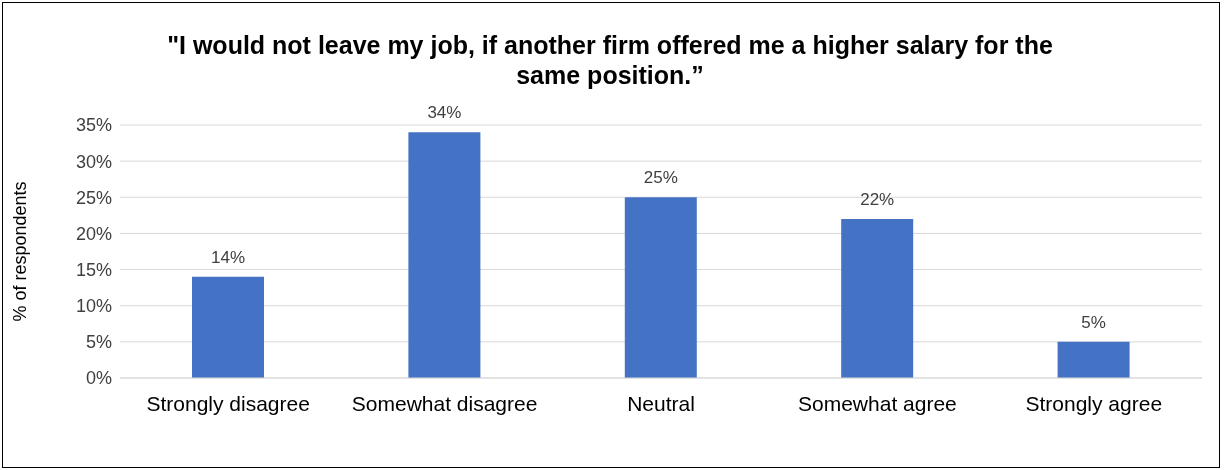  What do you see at coordinates (98, 378) in the screenshot?
I see `y-tick-label: 0%` at bounding box center [98, 378].